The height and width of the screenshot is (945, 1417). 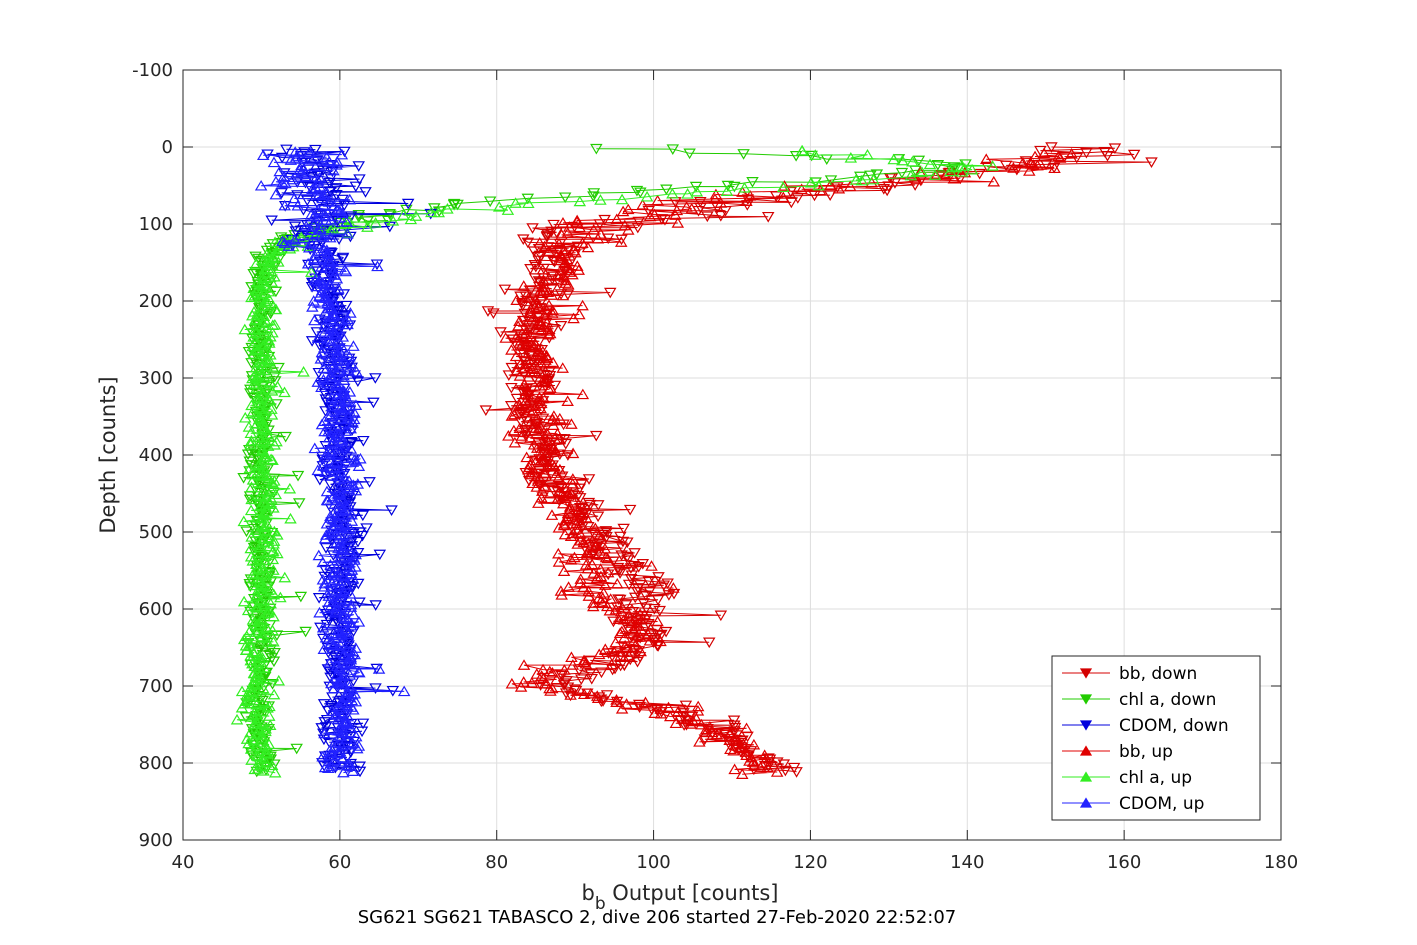 What do you see at coordinates (156, 609) in the screenshot?
I see `y-tick-label: 600` at bounding box center [156, 609].